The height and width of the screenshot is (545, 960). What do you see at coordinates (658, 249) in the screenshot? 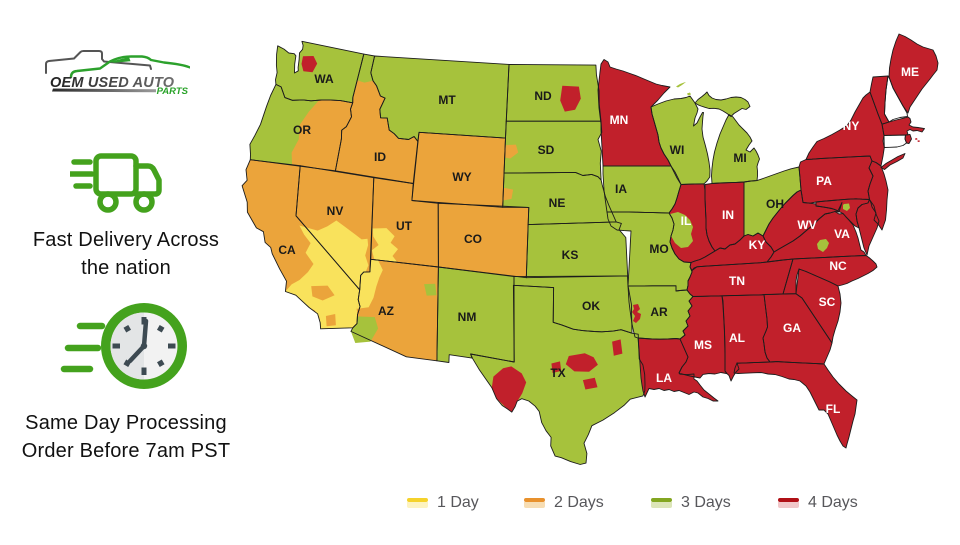
I see `svg-text: MO` at bounding box center [658, 249].